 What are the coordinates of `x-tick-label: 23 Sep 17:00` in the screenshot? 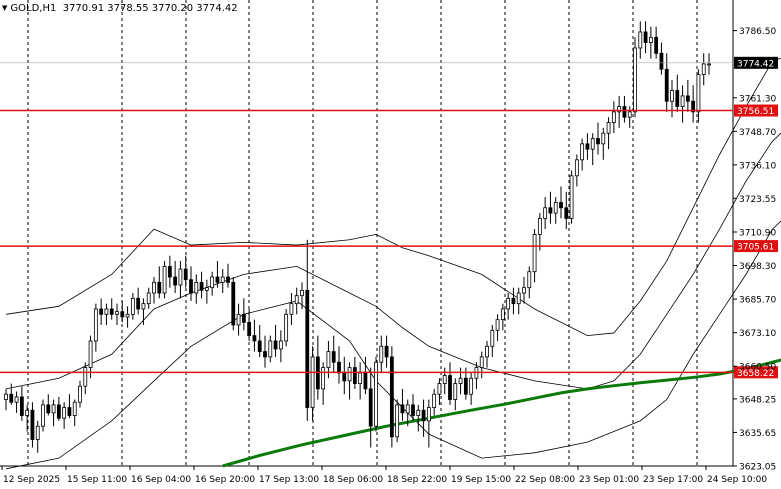 It's located at (673, 480).